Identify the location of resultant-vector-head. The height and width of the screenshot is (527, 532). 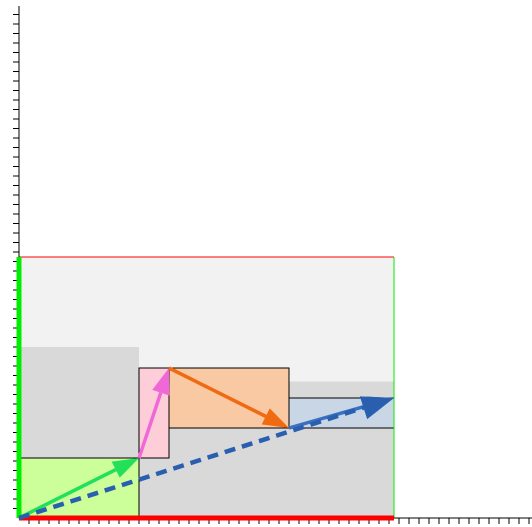
(376, 408).